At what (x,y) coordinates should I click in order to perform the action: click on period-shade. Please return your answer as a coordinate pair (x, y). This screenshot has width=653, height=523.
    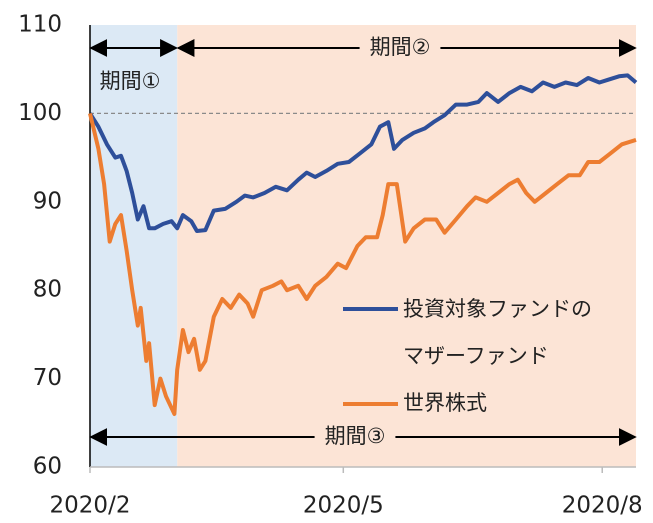
    Looking at the image, I should click on (134, 246).